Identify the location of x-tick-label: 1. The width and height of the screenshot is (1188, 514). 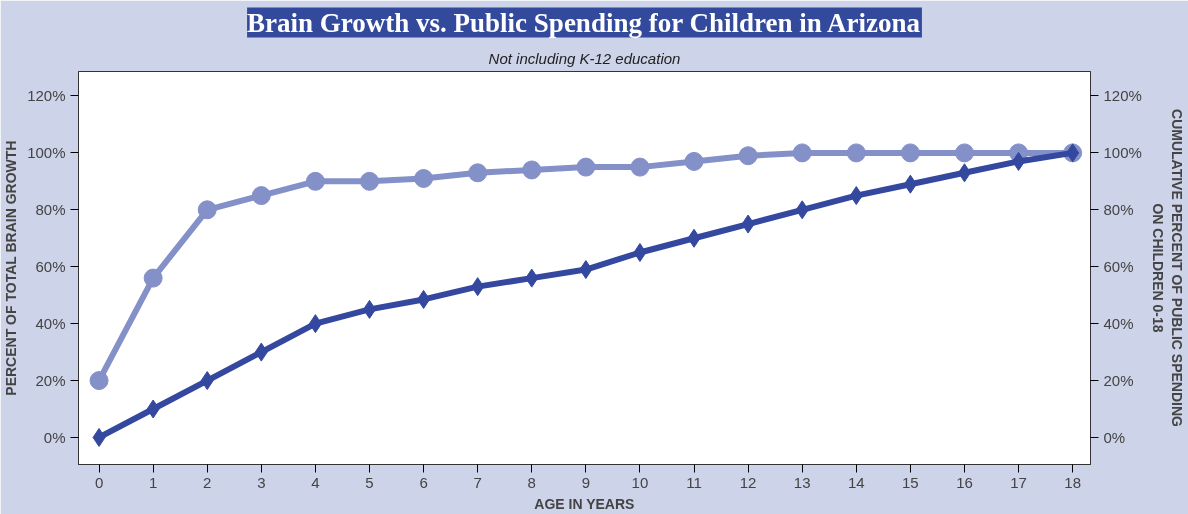
(153, 482).